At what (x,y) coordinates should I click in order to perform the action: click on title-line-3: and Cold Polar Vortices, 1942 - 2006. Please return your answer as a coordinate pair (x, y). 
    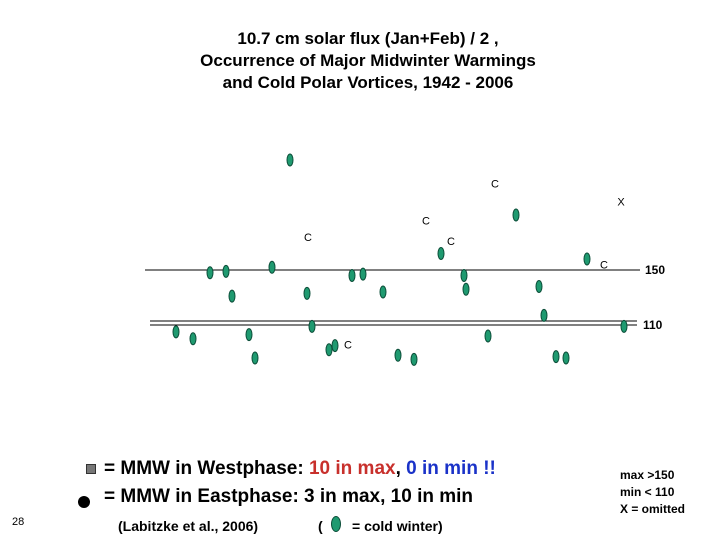
    Looking at the image, I should click on (368, 82).